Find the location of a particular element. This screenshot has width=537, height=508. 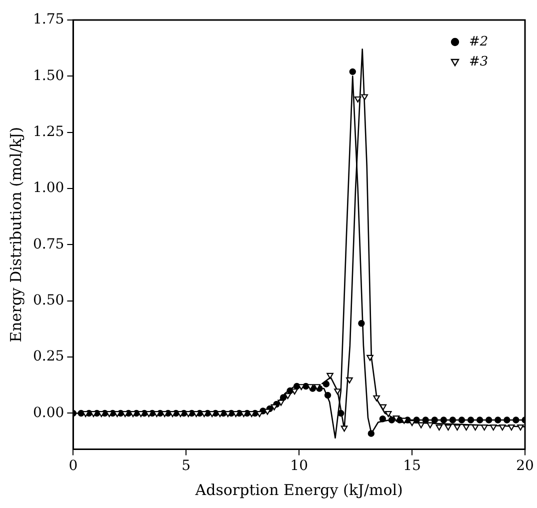

y-tick-label: 0.75 is located at coordinates (48, 244).